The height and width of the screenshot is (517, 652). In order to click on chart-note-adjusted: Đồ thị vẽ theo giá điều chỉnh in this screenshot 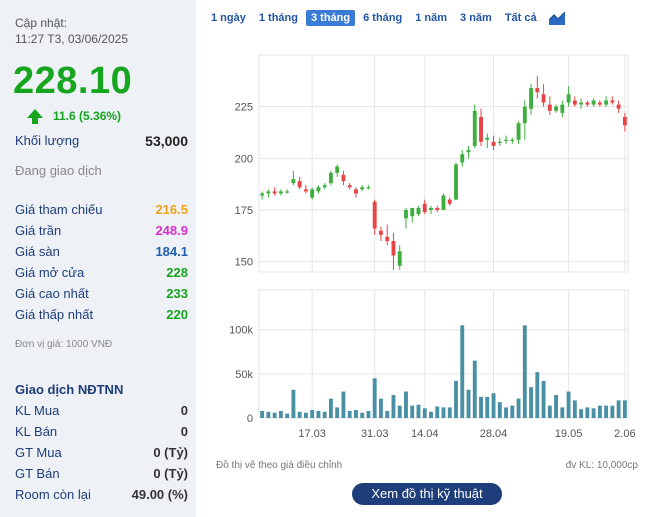, I will do `click(279, 465)`.